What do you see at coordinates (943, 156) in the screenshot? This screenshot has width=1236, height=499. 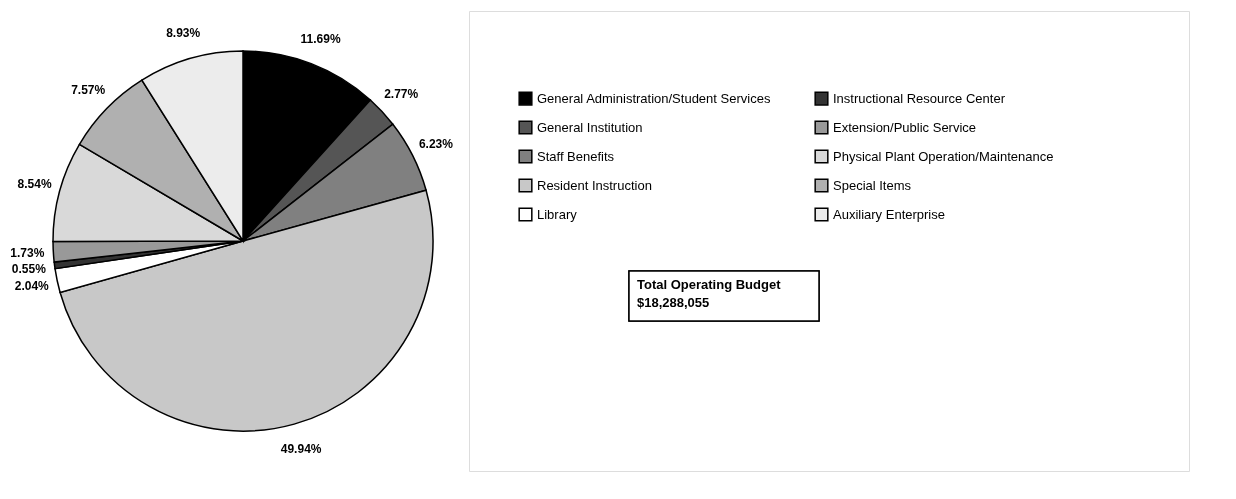 I see `legend-label: Physical Plant Operation/Maintenance` at bounding box center [943, 156].